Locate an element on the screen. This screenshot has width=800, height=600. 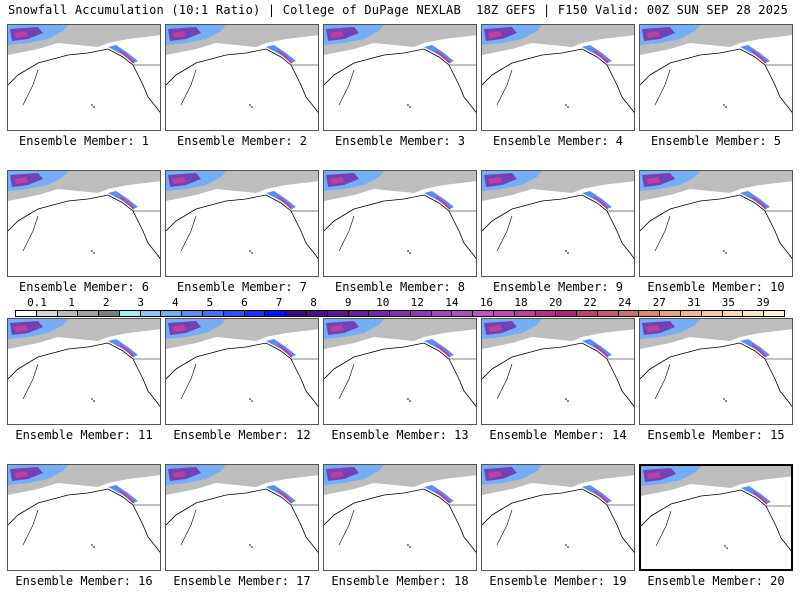
ensemble-member-label: Ensemble Member: 10 is located at coordinates (716, 287).